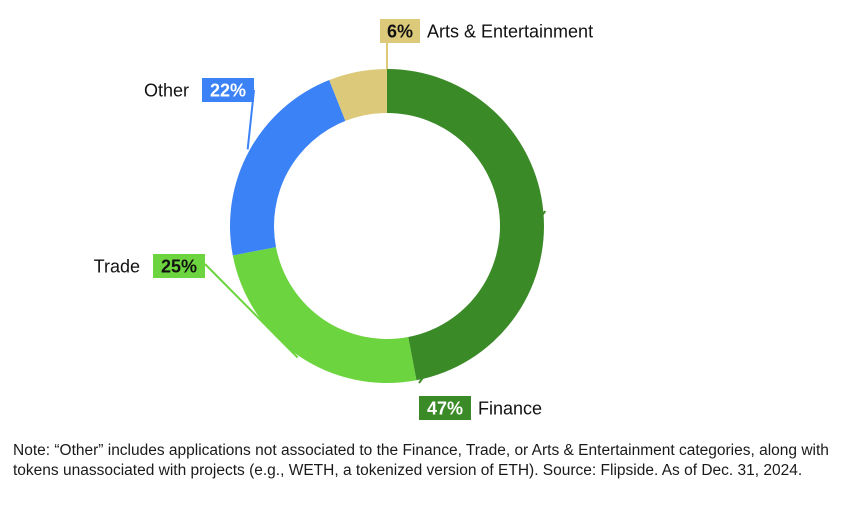  I want to click on label-box-trade, so click(179, 266).